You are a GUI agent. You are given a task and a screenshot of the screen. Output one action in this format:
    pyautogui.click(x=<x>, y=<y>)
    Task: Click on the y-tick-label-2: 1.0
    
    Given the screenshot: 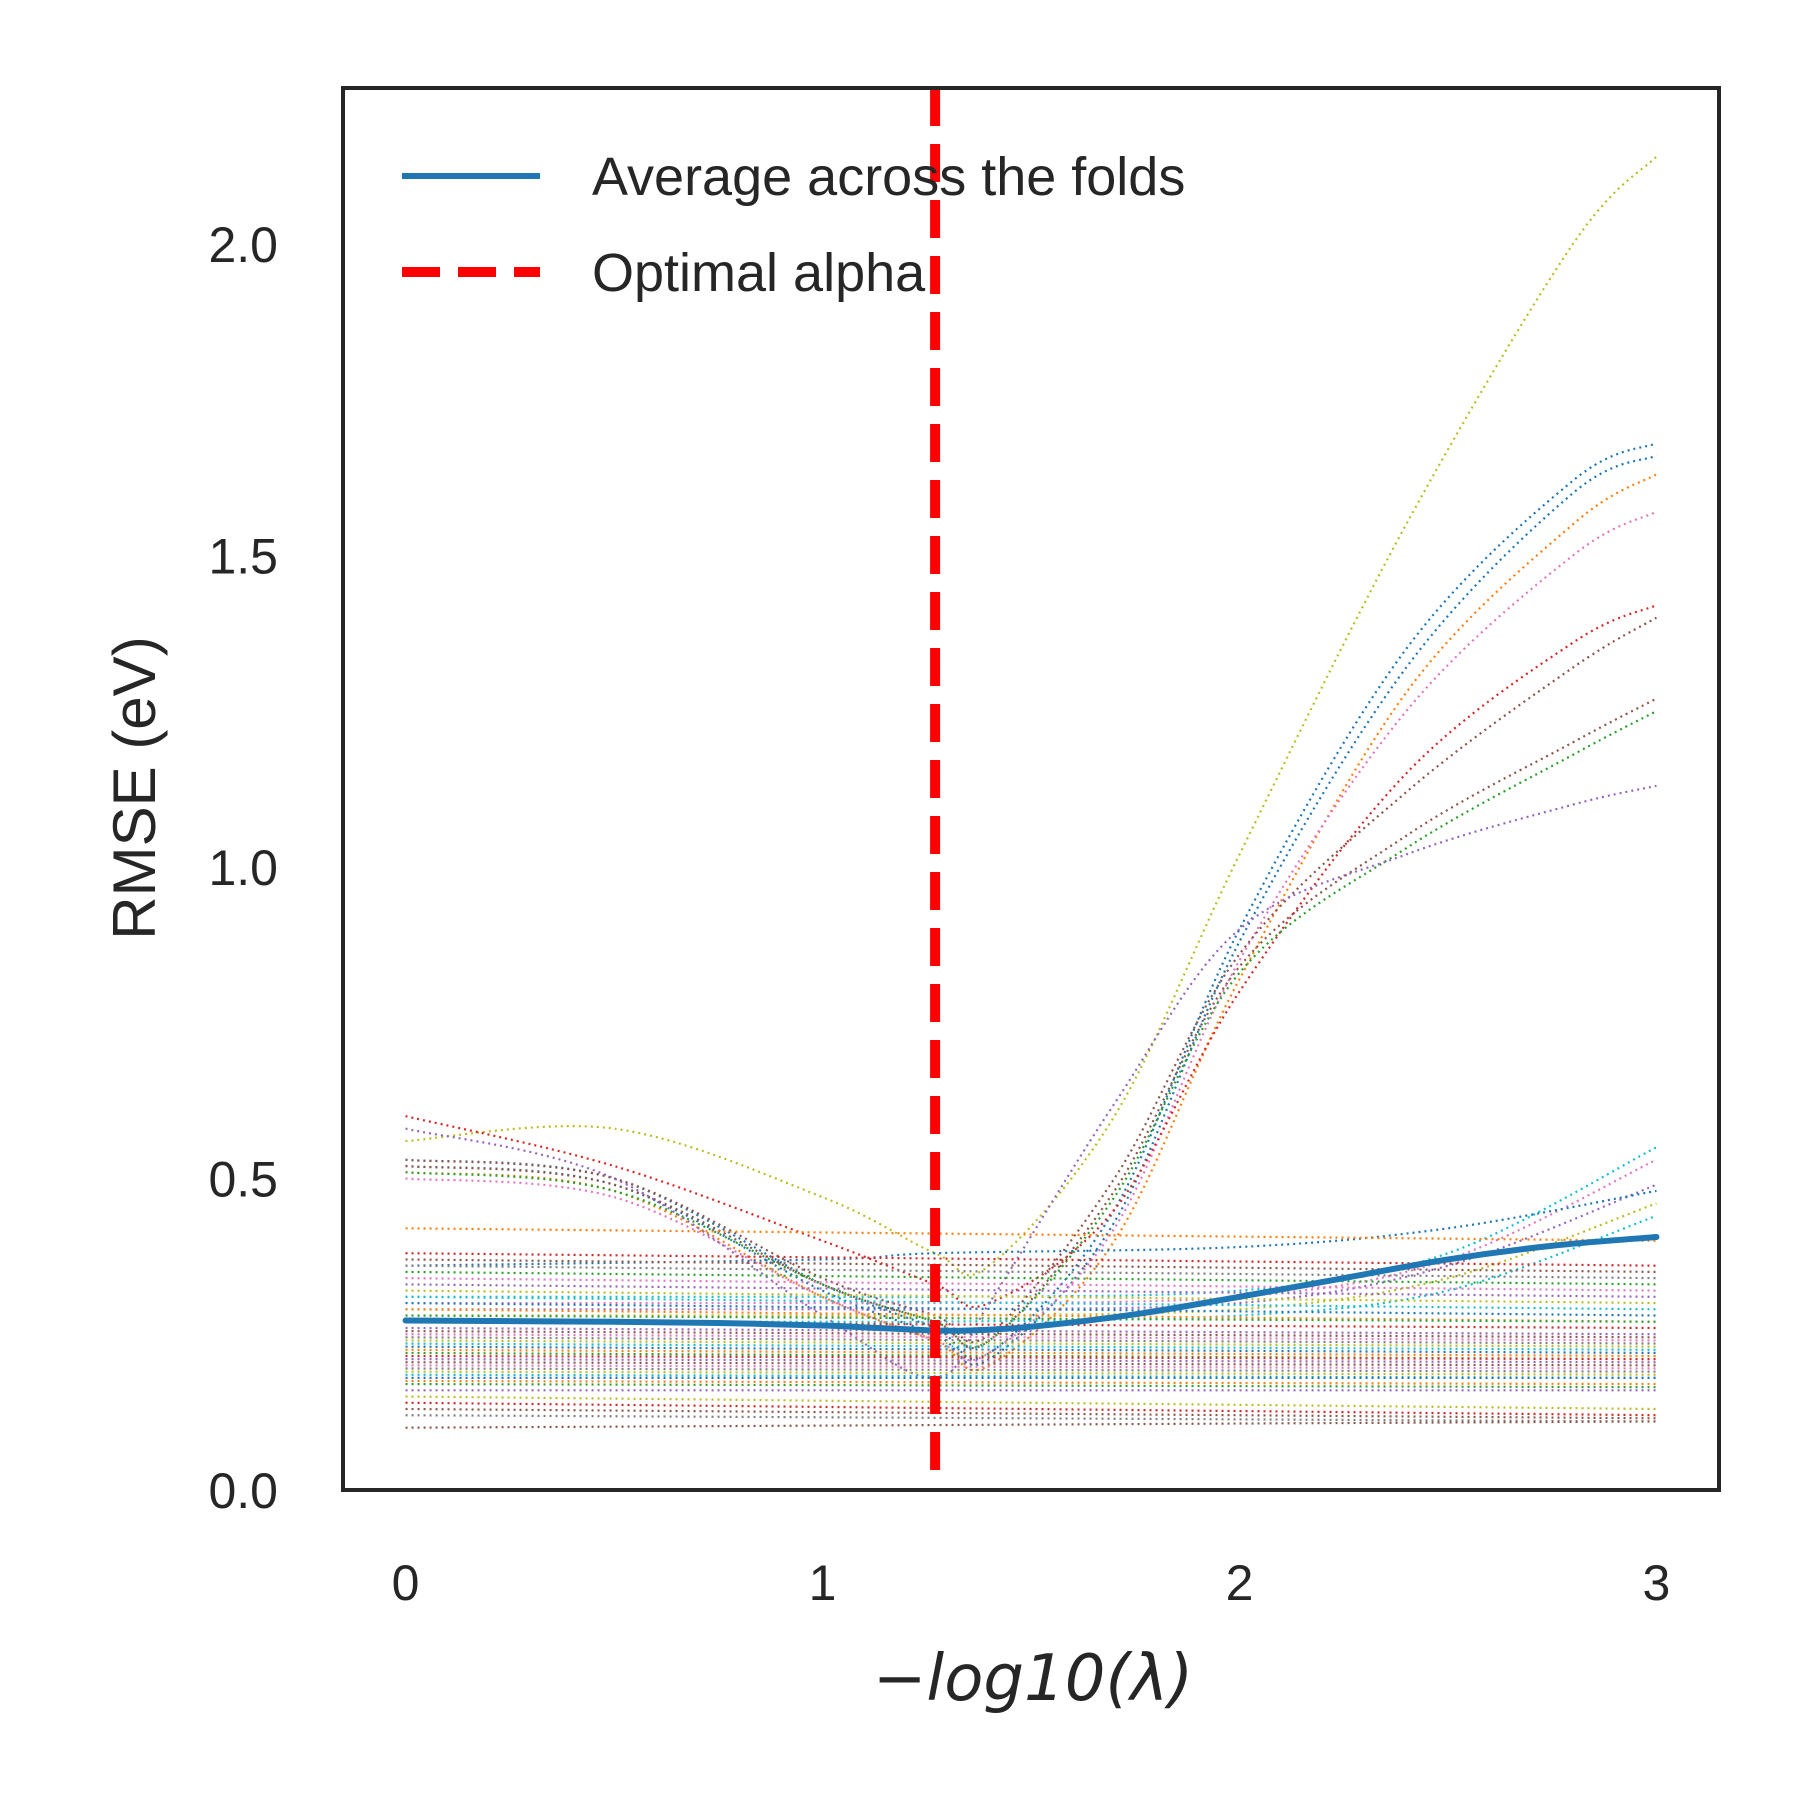 What is the action you would take?
    pyautogui.click(x=243, y=868)
    